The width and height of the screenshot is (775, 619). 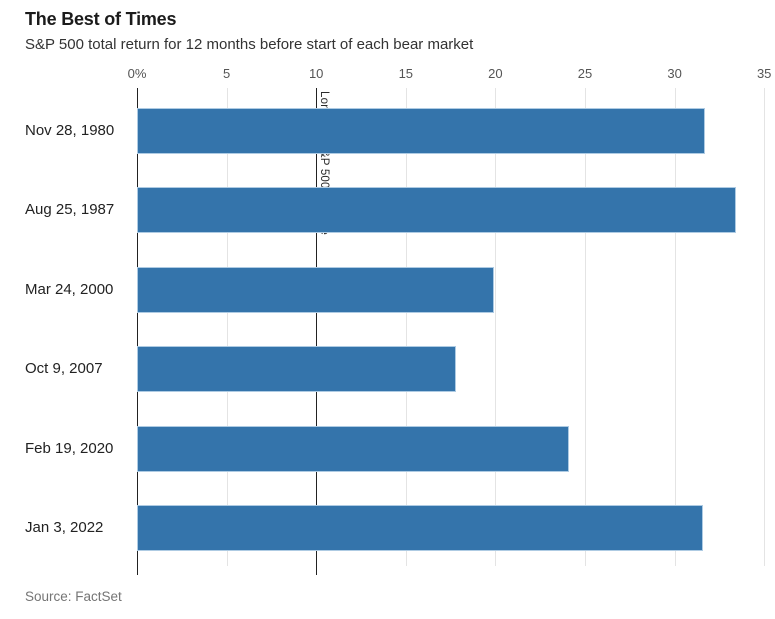 I want to click on category-label: Mar 24, 2000, so click(x=69, y=289).